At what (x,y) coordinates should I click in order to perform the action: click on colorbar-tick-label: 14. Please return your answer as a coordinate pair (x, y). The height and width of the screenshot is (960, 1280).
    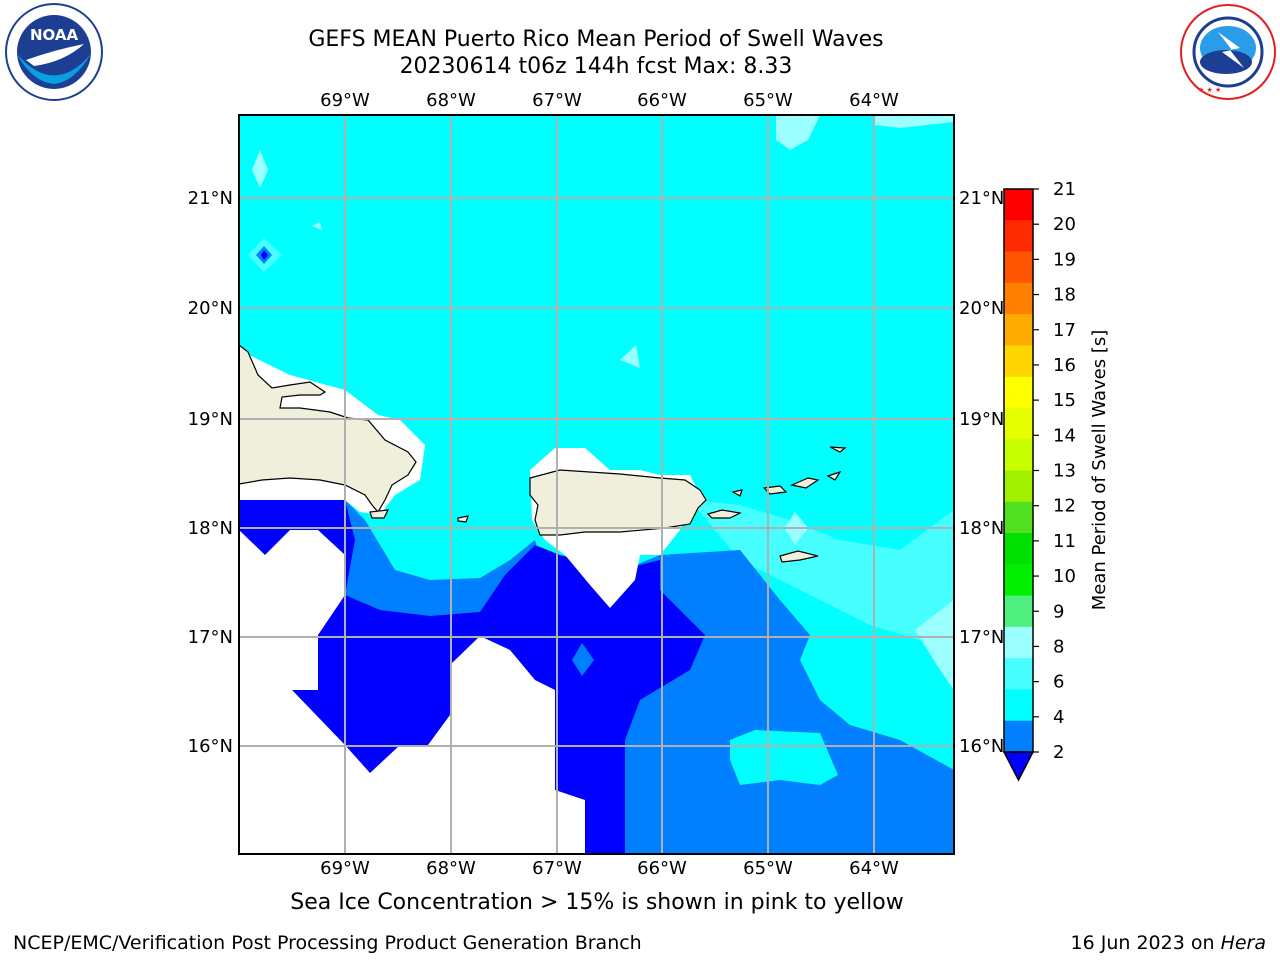
    Looking at the image, I should click on (1064, 435).